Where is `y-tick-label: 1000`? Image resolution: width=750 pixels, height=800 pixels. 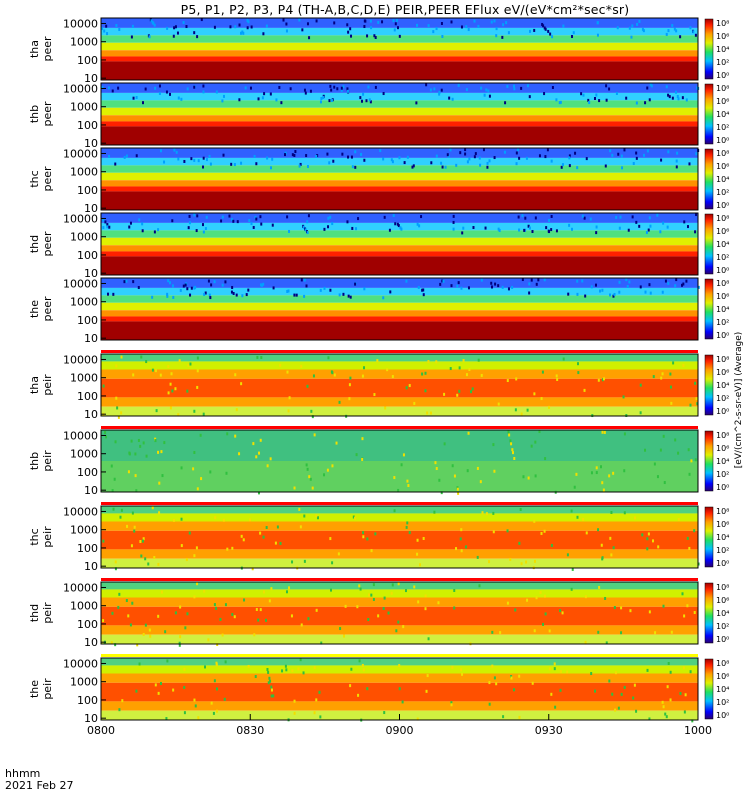 y-tick-label: 1000 is located at coordinates (84, 606).